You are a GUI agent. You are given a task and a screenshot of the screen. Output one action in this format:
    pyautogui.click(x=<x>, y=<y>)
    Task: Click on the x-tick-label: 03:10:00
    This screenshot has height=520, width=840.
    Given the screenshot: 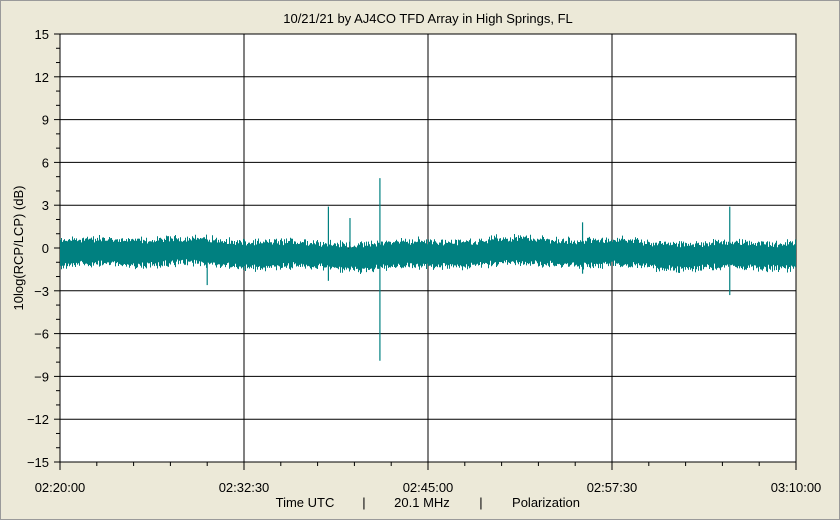 What is the action you would take?
    pyautogui.click(x=796, y=487)
    